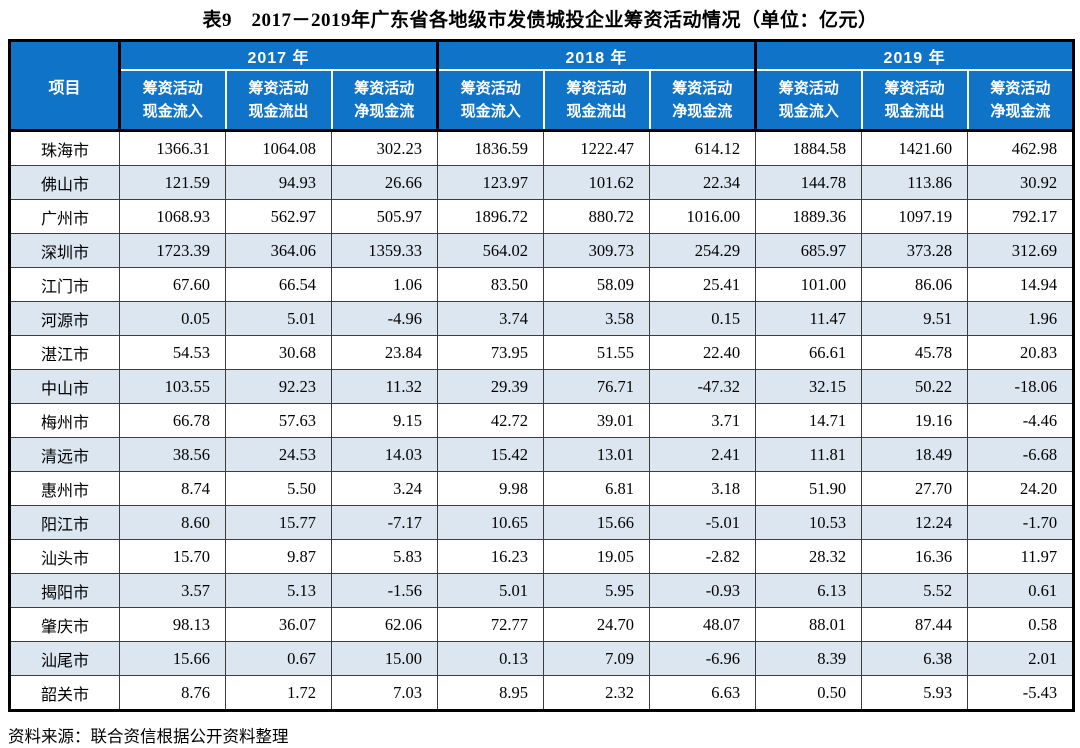  What do you see at coordinates (1021, 454) in the screenshot?
I see `value-cell: -6.68` at bounding box center [1021, 454].